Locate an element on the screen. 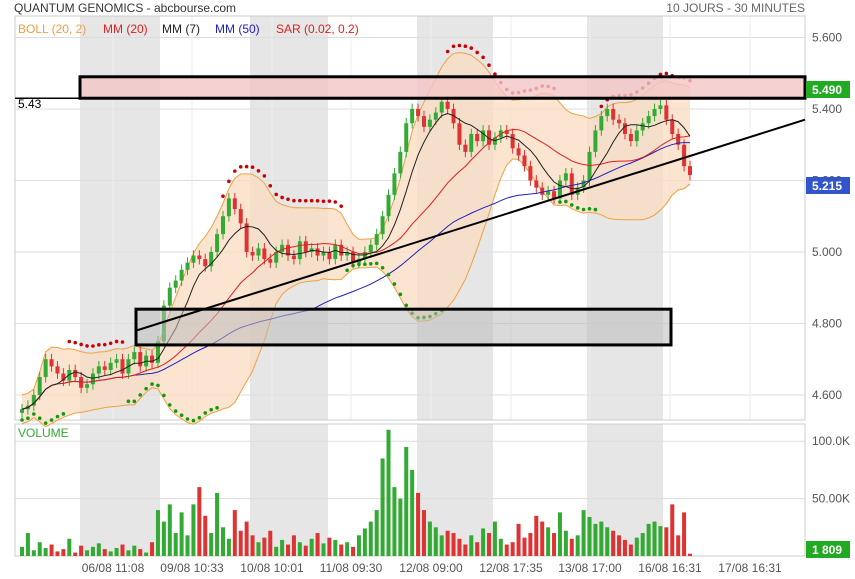  legend-boll: BOLL (20, 2) is located at coordinates (52, 29).